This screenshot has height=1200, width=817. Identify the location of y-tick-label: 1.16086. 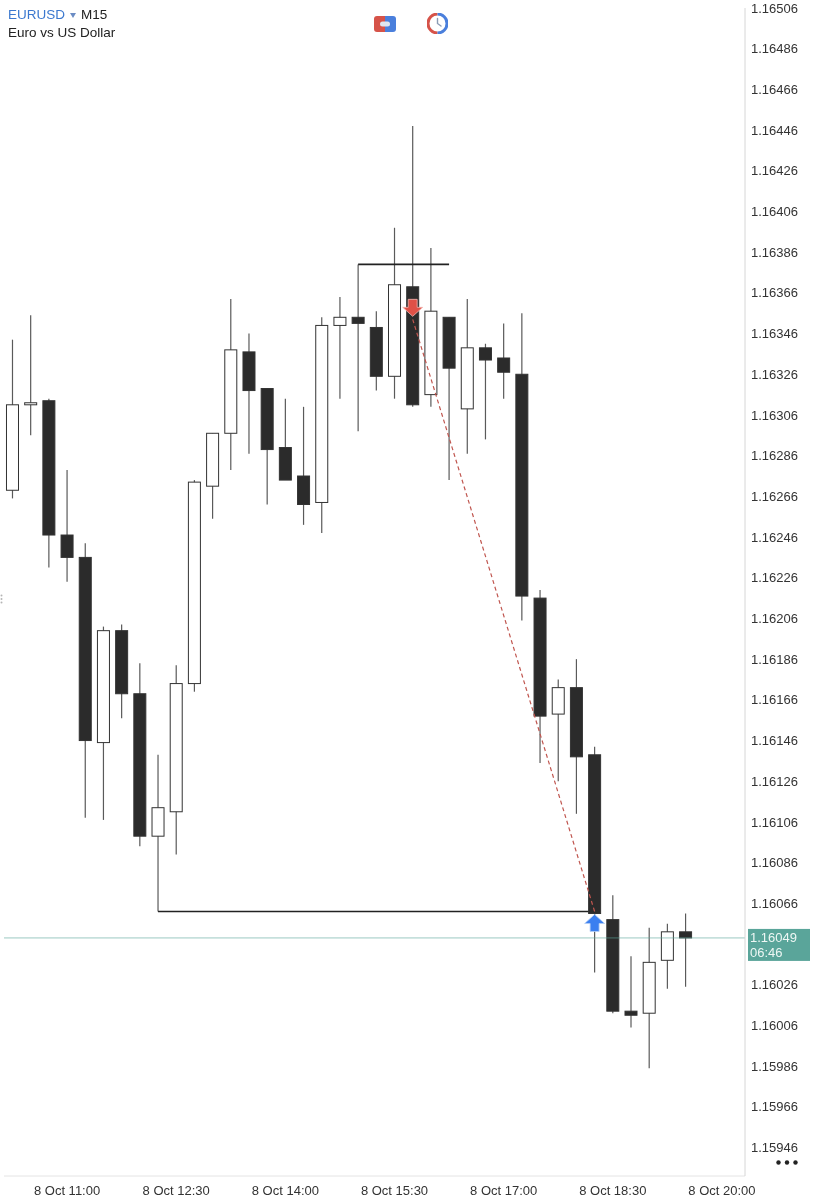
(774, 863).